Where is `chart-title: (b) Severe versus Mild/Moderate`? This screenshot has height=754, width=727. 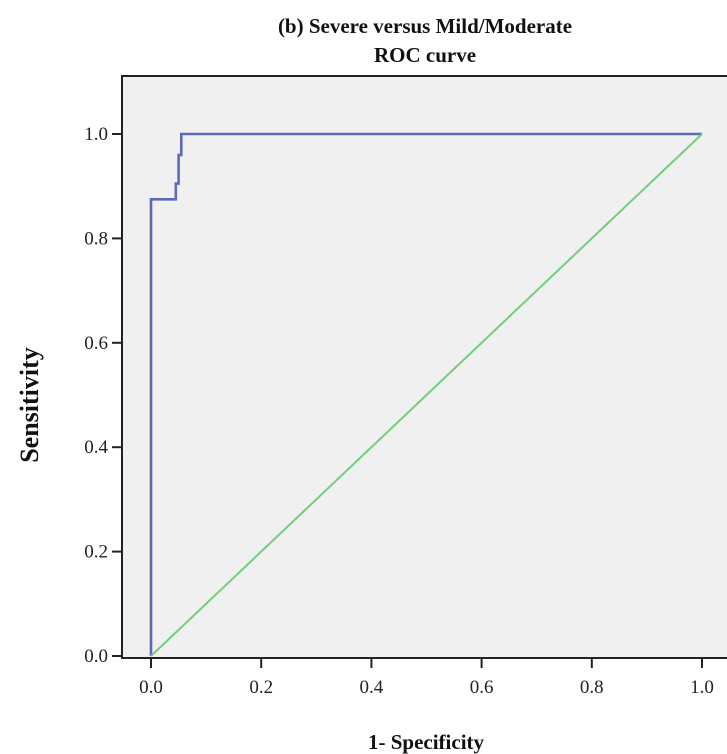
chart-title: (b) Severe versus Mild/Moderate is located at coordinates (425, 26).